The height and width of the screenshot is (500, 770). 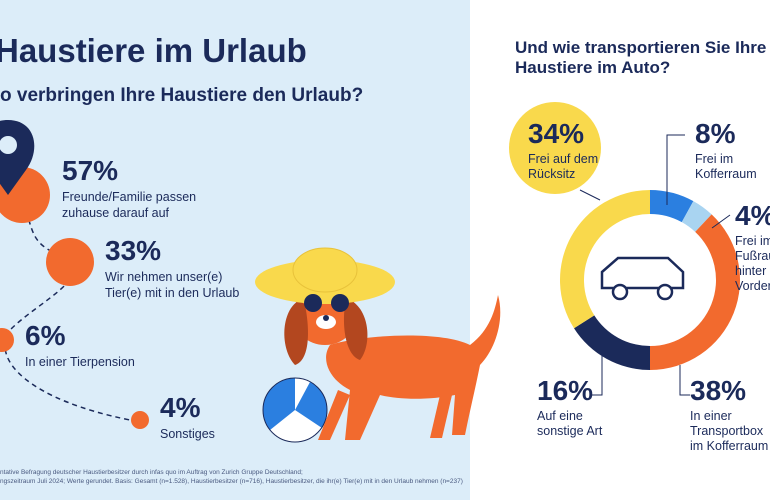 What do you see at coordinates (378, 343) in the screenshot?
I see `dog` at bounding box center [378, 343].